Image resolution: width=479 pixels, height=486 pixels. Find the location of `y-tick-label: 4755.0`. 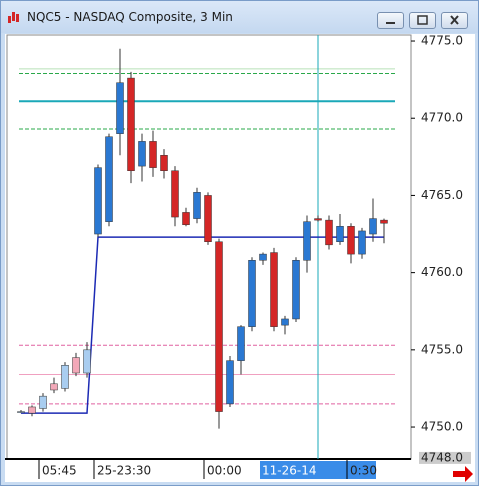

y-tick-label: 4755.0 is located at coordinates (442, 349).